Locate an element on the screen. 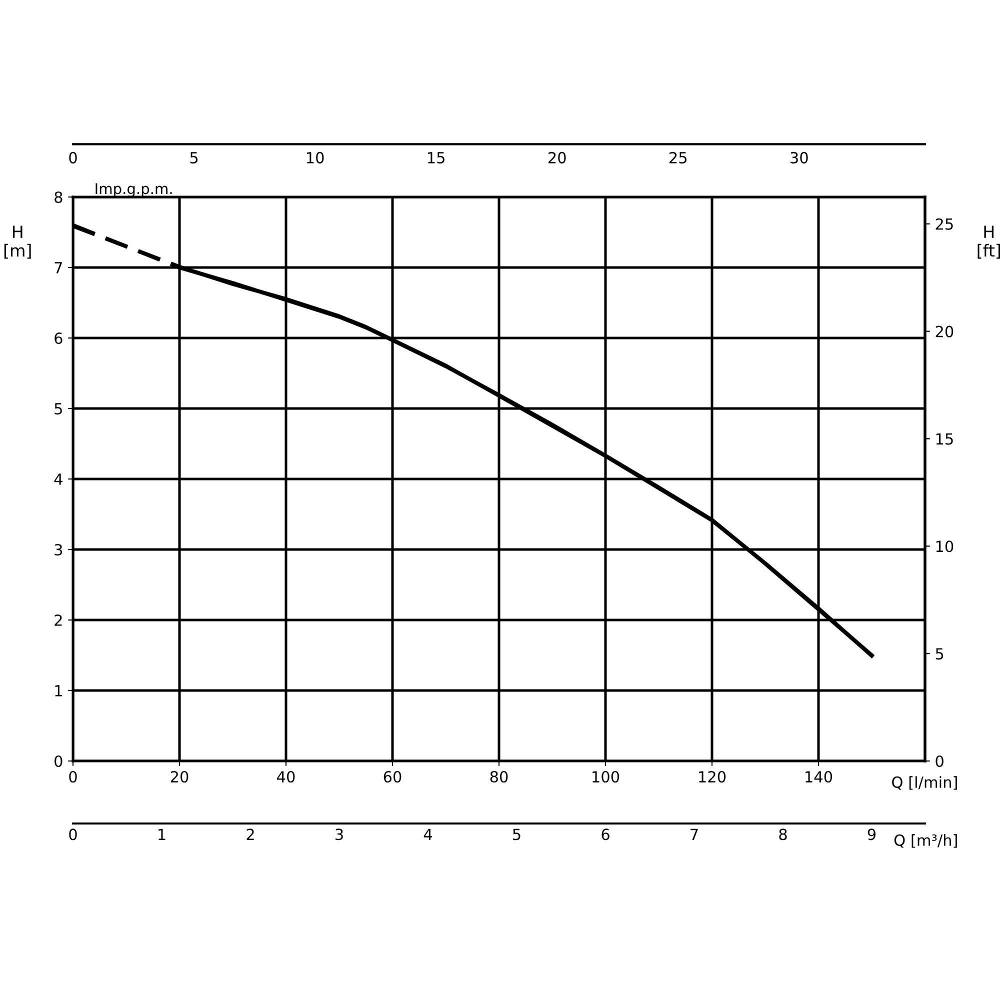  x2-tick-label: 0 is located at coordinates (73, 158).